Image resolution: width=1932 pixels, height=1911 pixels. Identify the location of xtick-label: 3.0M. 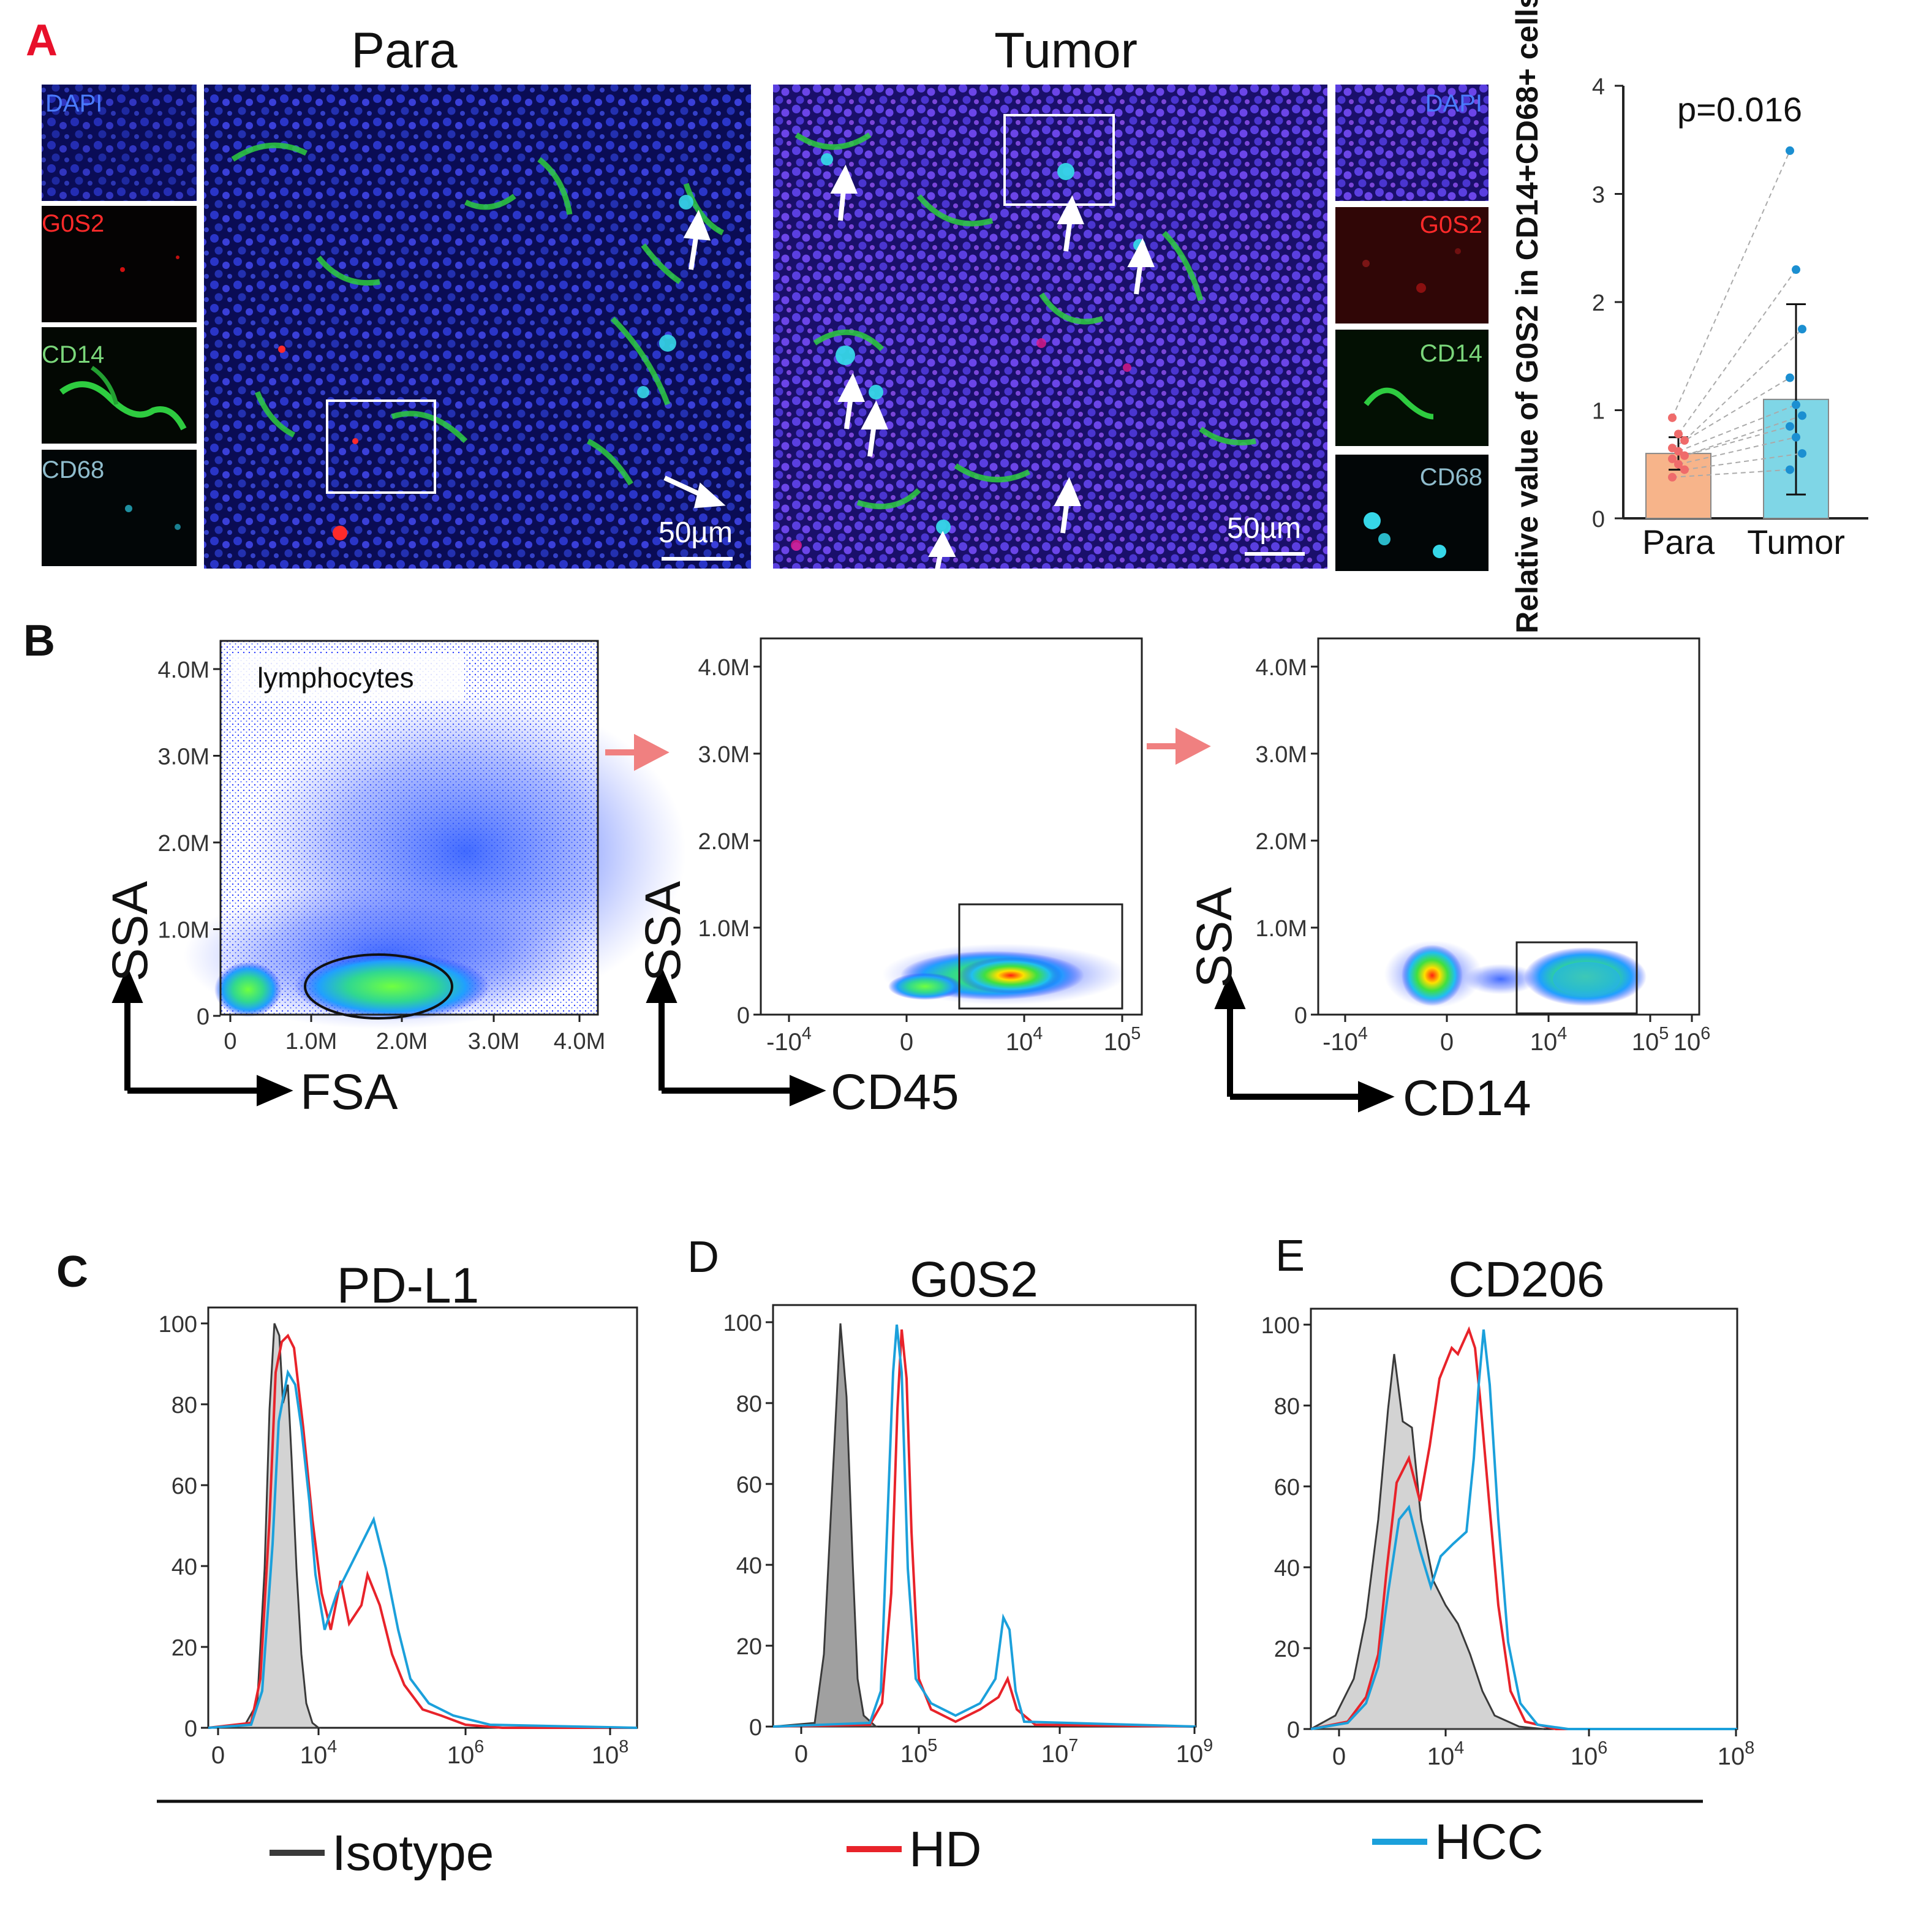
(493, 1041).